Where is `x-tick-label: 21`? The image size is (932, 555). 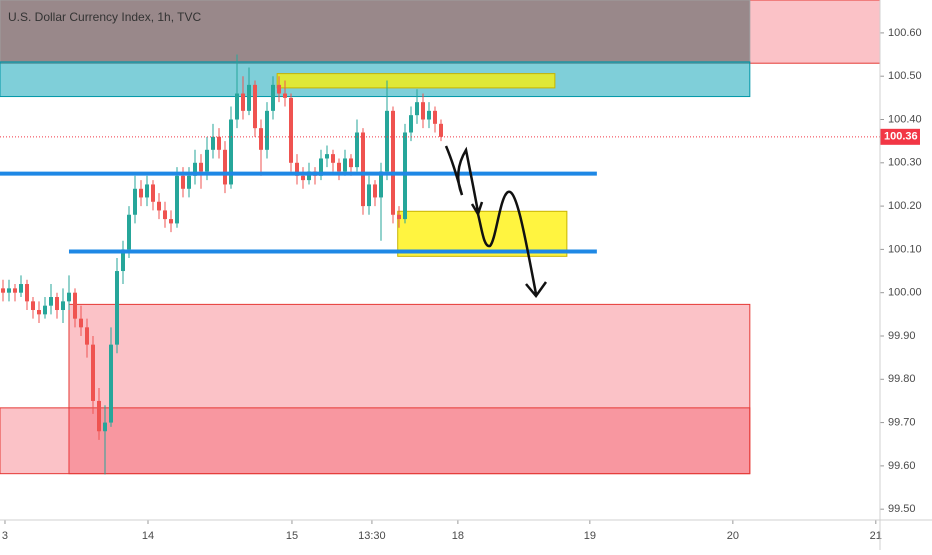
x-tick-label: 21 is located at coordinates (876, 536).